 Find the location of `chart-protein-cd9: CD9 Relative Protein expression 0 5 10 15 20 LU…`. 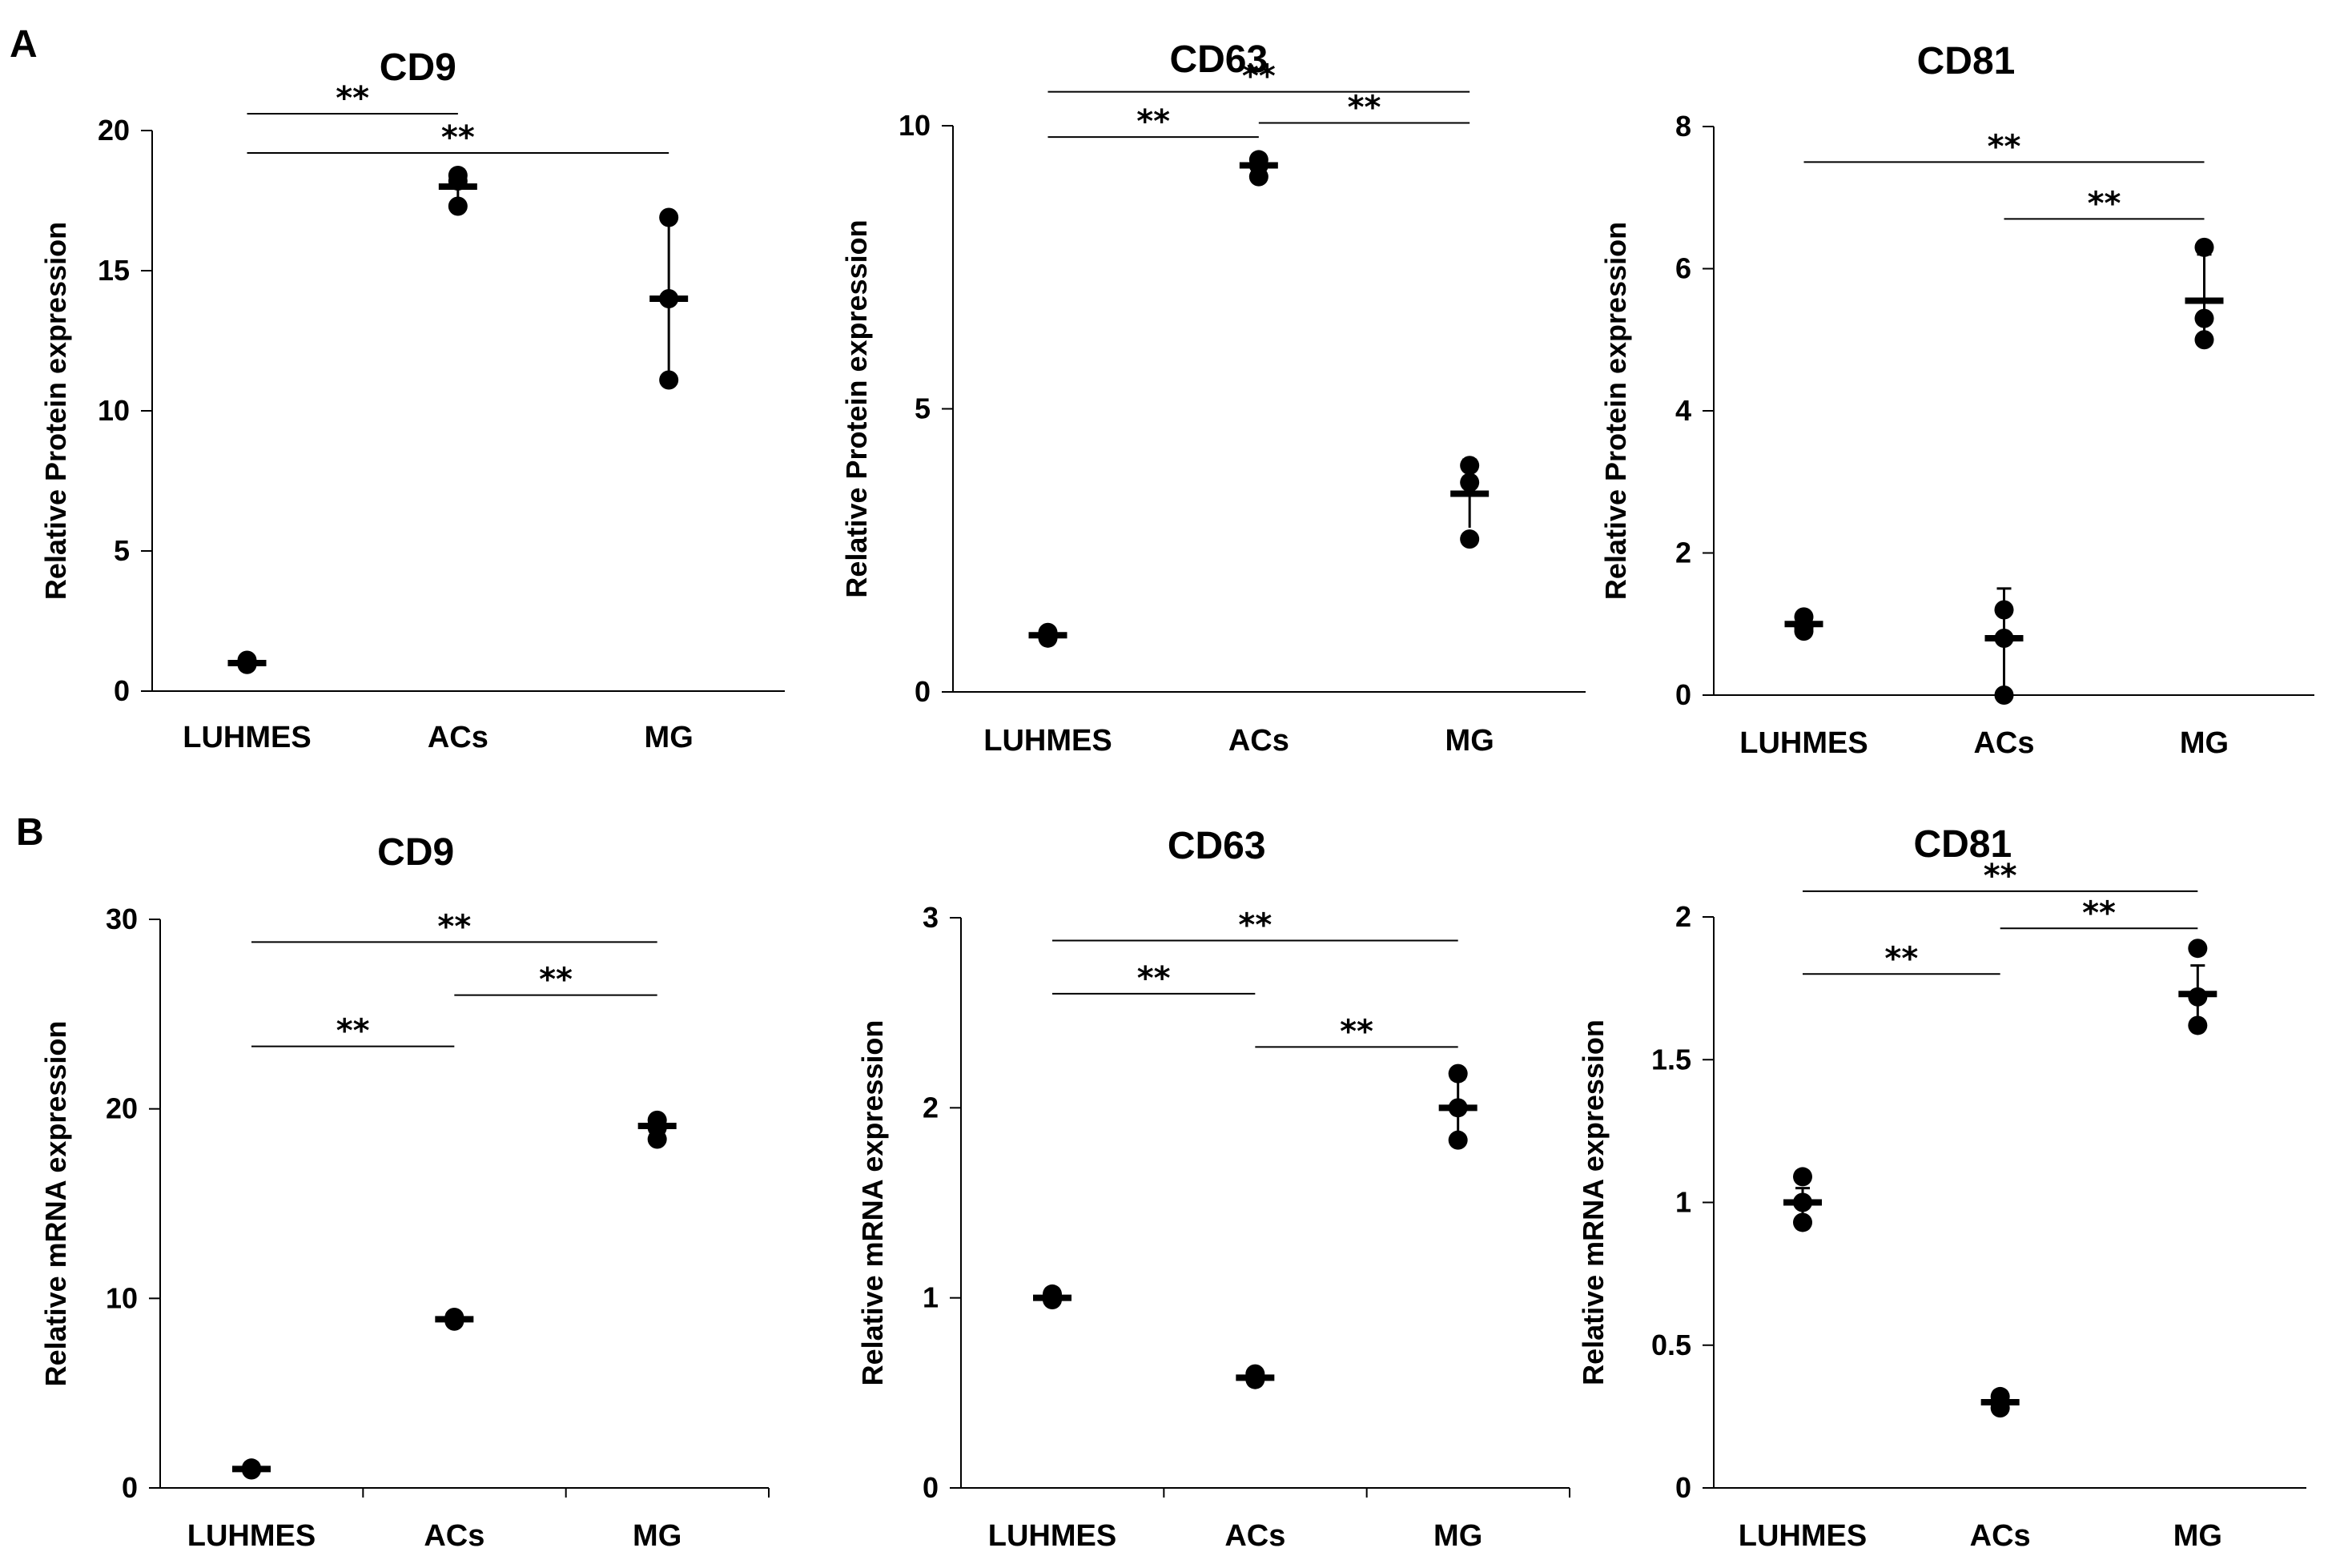

chart-protein-cd9: CD9 Relative Protein expression 0 5 10 15 20 LU… is located at coordinates (412, 400).